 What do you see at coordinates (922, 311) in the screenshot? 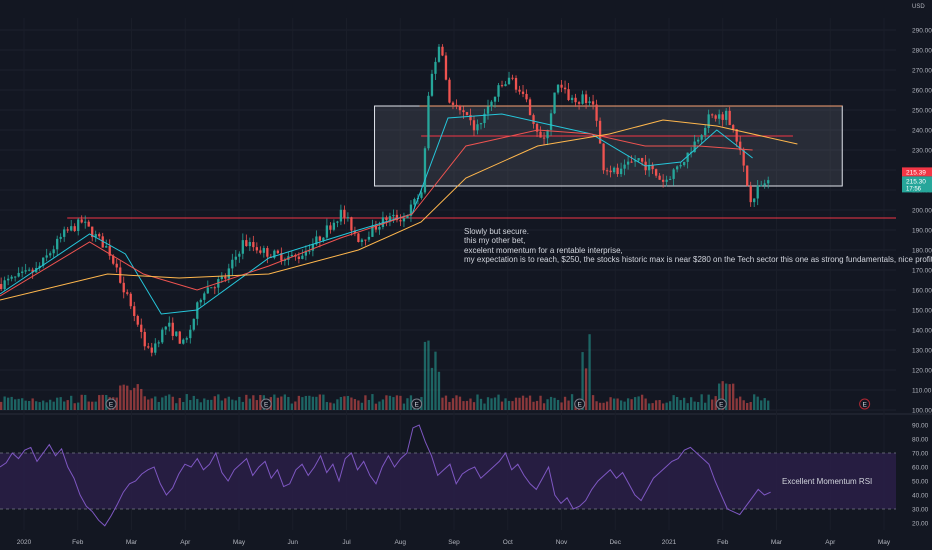
I see `price-tick-label: 150.00` at bounding box center [922, 311].